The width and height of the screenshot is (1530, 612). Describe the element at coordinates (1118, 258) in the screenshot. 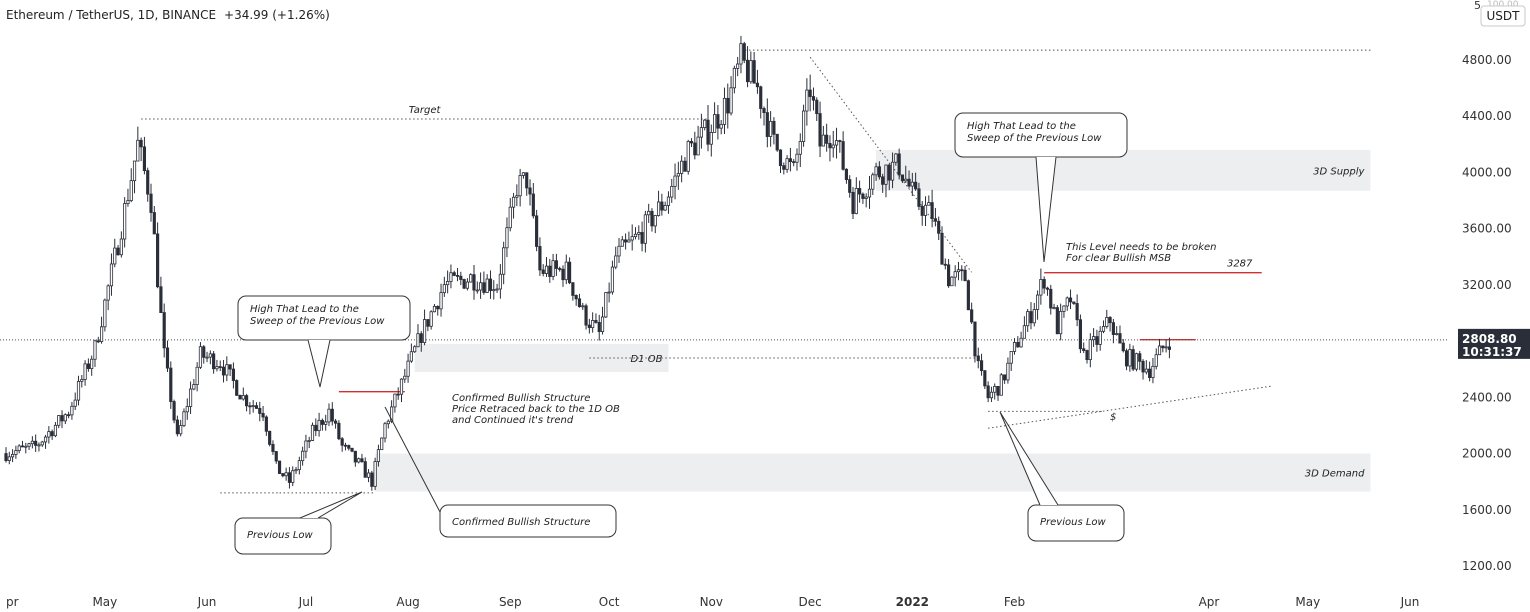

I see `annotation-text: For clear Bullish MSB` at that location.